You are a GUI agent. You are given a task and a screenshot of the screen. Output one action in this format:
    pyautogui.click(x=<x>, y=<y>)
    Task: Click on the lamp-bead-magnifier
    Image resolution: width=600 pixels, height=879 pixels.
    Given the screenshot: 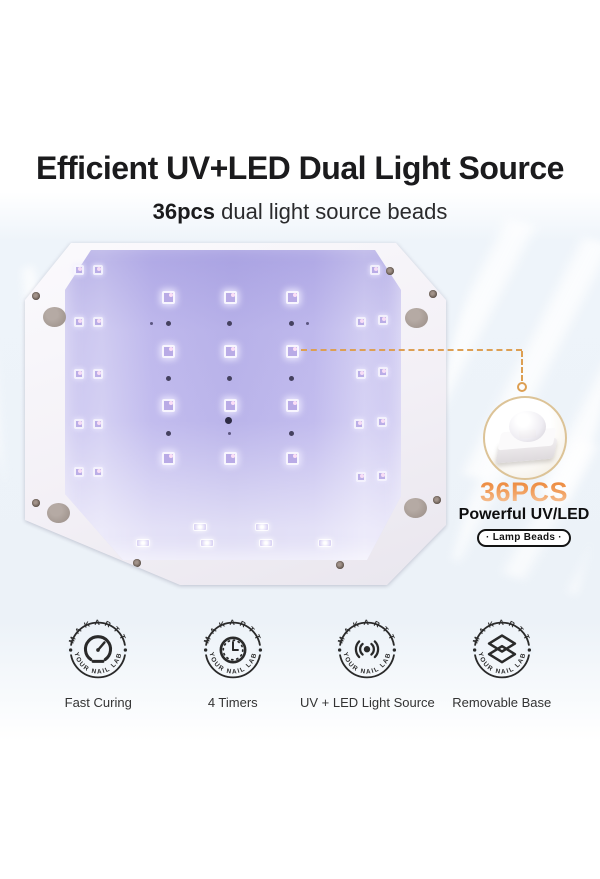 What is the action you would take?
    pyautogui.click(x=525, y=438)
    